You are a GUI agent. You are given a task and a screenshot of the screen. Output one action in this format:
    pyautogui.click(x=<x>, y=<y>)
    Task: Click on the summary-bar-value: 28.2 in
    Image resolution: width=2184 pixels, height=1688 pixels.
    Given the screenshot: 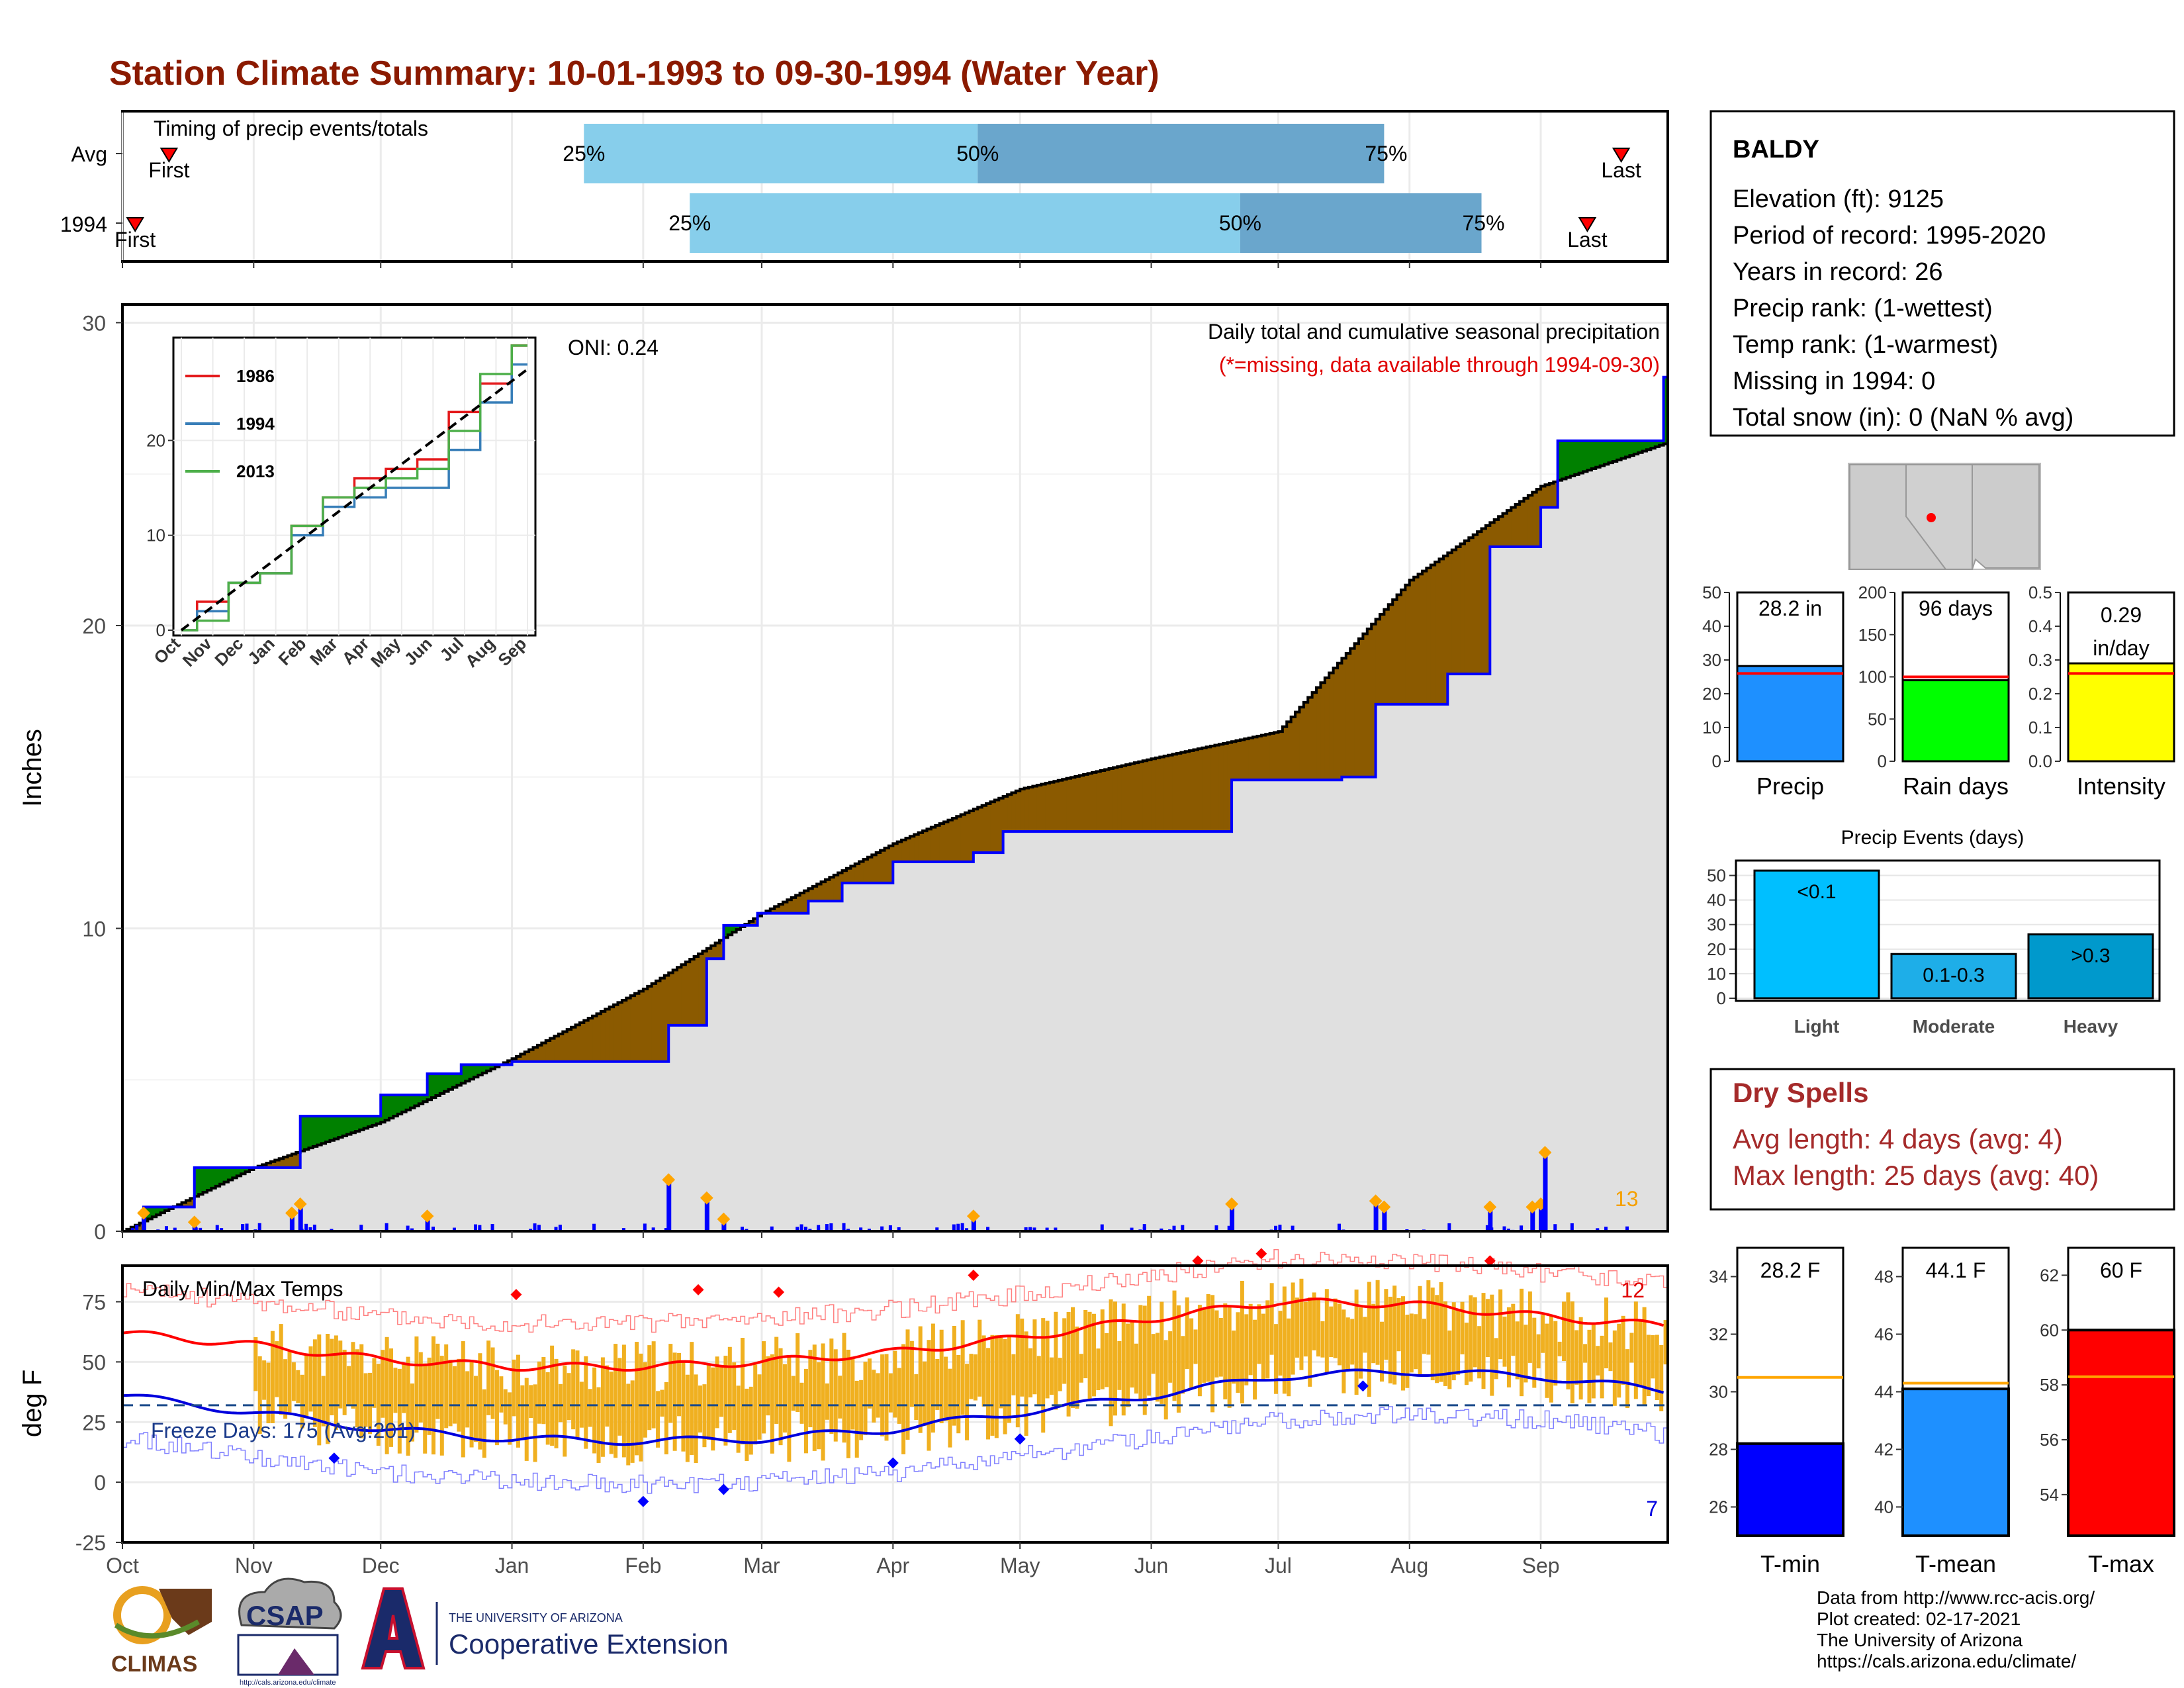 What is the action you would take?
    pyautogui.click(x=1790, y=608)
    